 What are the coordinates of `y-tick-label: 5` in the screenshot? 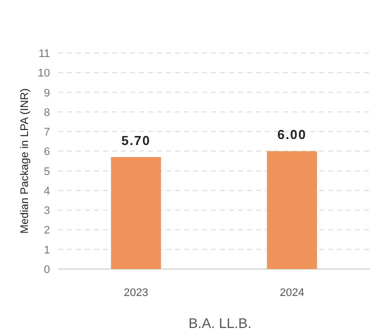 It's located at (47, 172).